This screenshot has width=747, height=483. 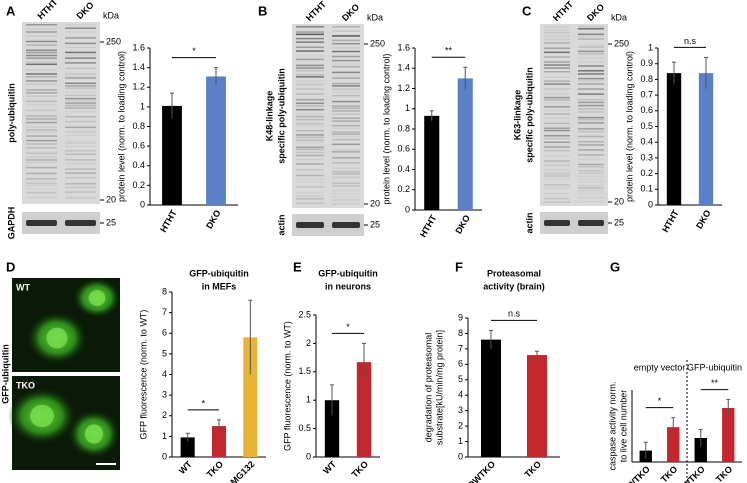 I want to click on y-tick-label: 5, so click(x=460, y=379).